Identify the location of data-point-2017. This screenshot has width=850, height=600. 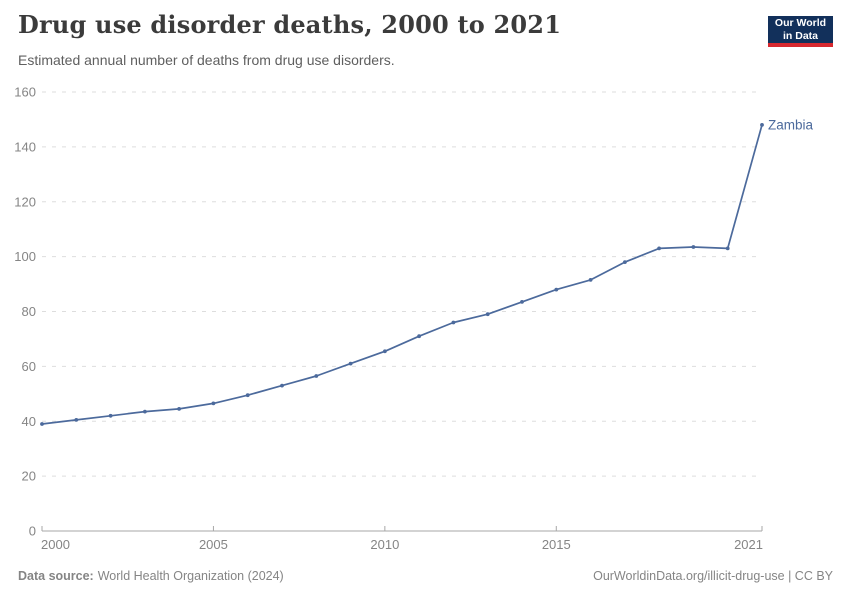
(625, 262).